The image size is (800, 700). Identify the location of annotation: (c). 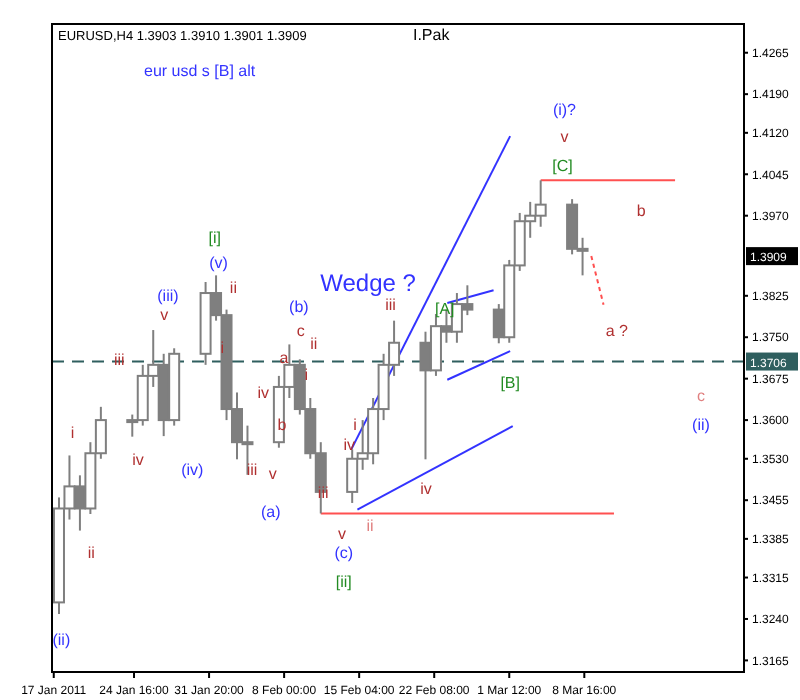
(344, 553).